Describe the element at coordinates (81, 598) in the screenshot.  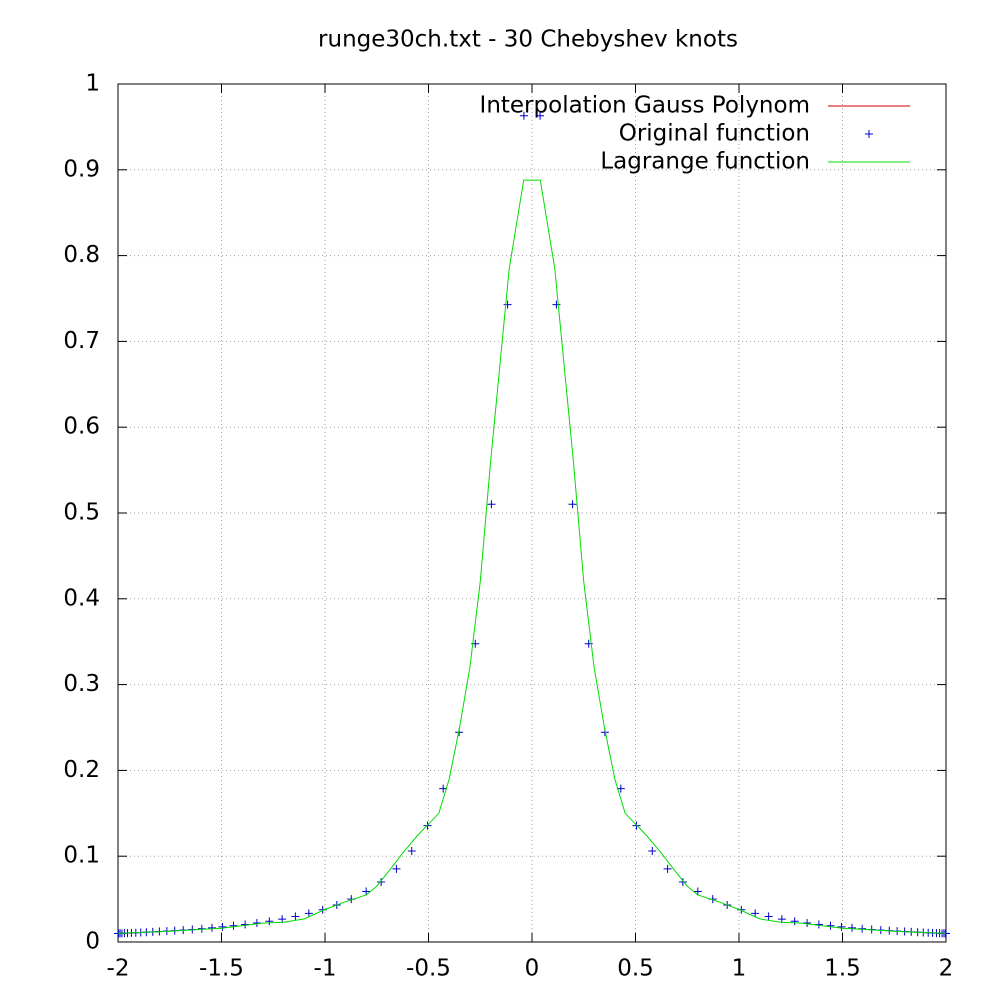
I see `y-tick-label: 0.4` at that location.